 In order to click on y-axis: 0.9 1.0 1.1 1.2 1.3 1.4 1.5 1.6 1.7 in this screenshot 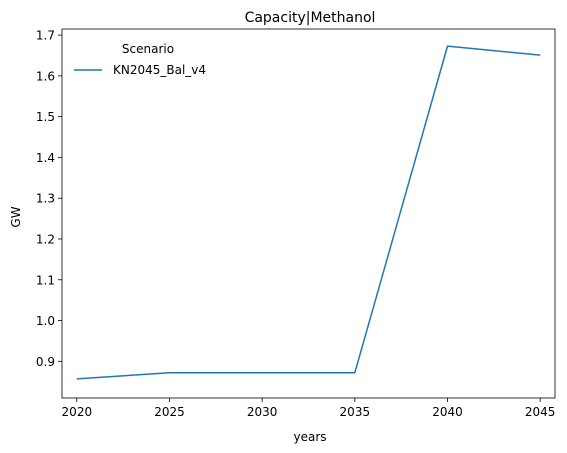, I will do `click(49, 199)`.